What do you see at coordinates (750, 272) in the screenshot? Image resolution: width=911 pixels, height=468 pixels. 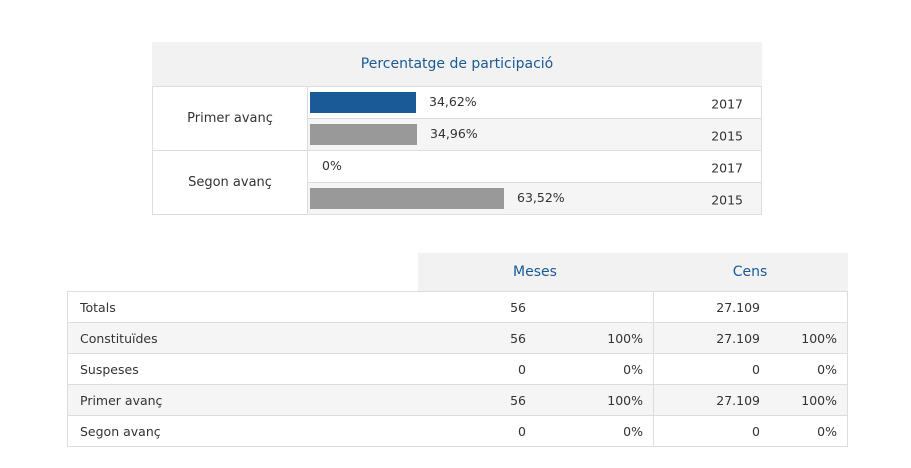 I see `cens-header: Cens` at bounding box center [750, 272].